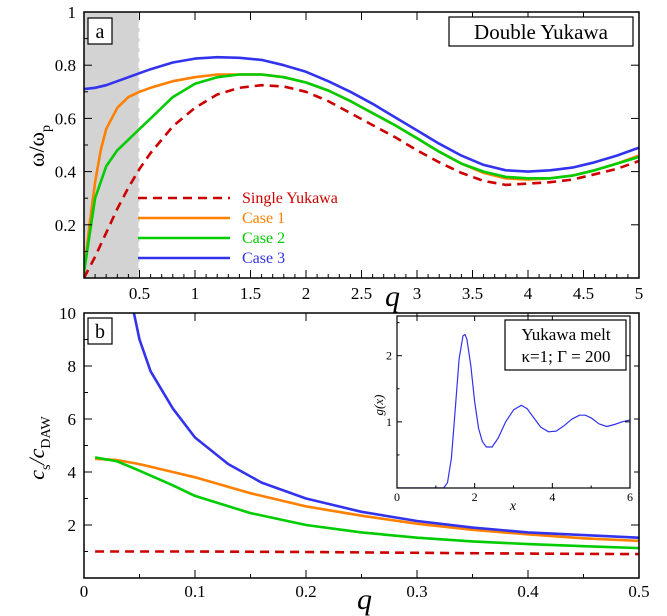 This screenshot has height=616, width=667. Describe the element at coordinates (65, 65) in the screenshot. I see `panel-a-y-tick-label: 0.8` at that location.